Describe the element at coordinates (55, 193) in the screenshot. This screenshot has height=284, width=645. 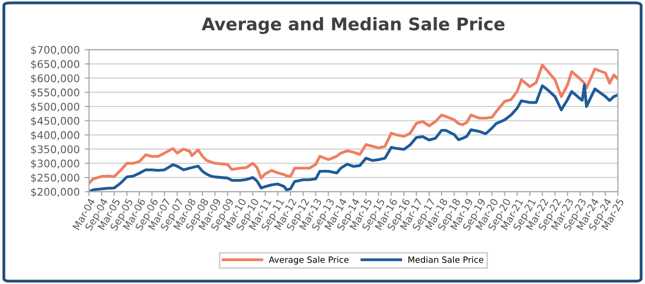
I see `y-tick-label: $200,000` at that location.